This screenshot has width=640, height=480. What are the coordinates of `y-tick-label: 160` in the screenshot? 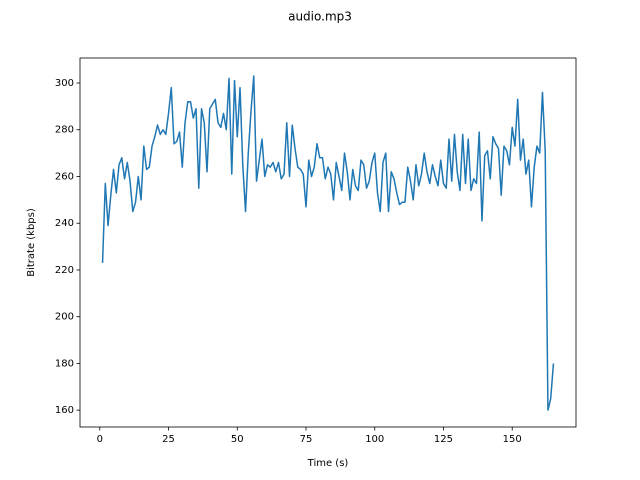 It's located at (64, 410).